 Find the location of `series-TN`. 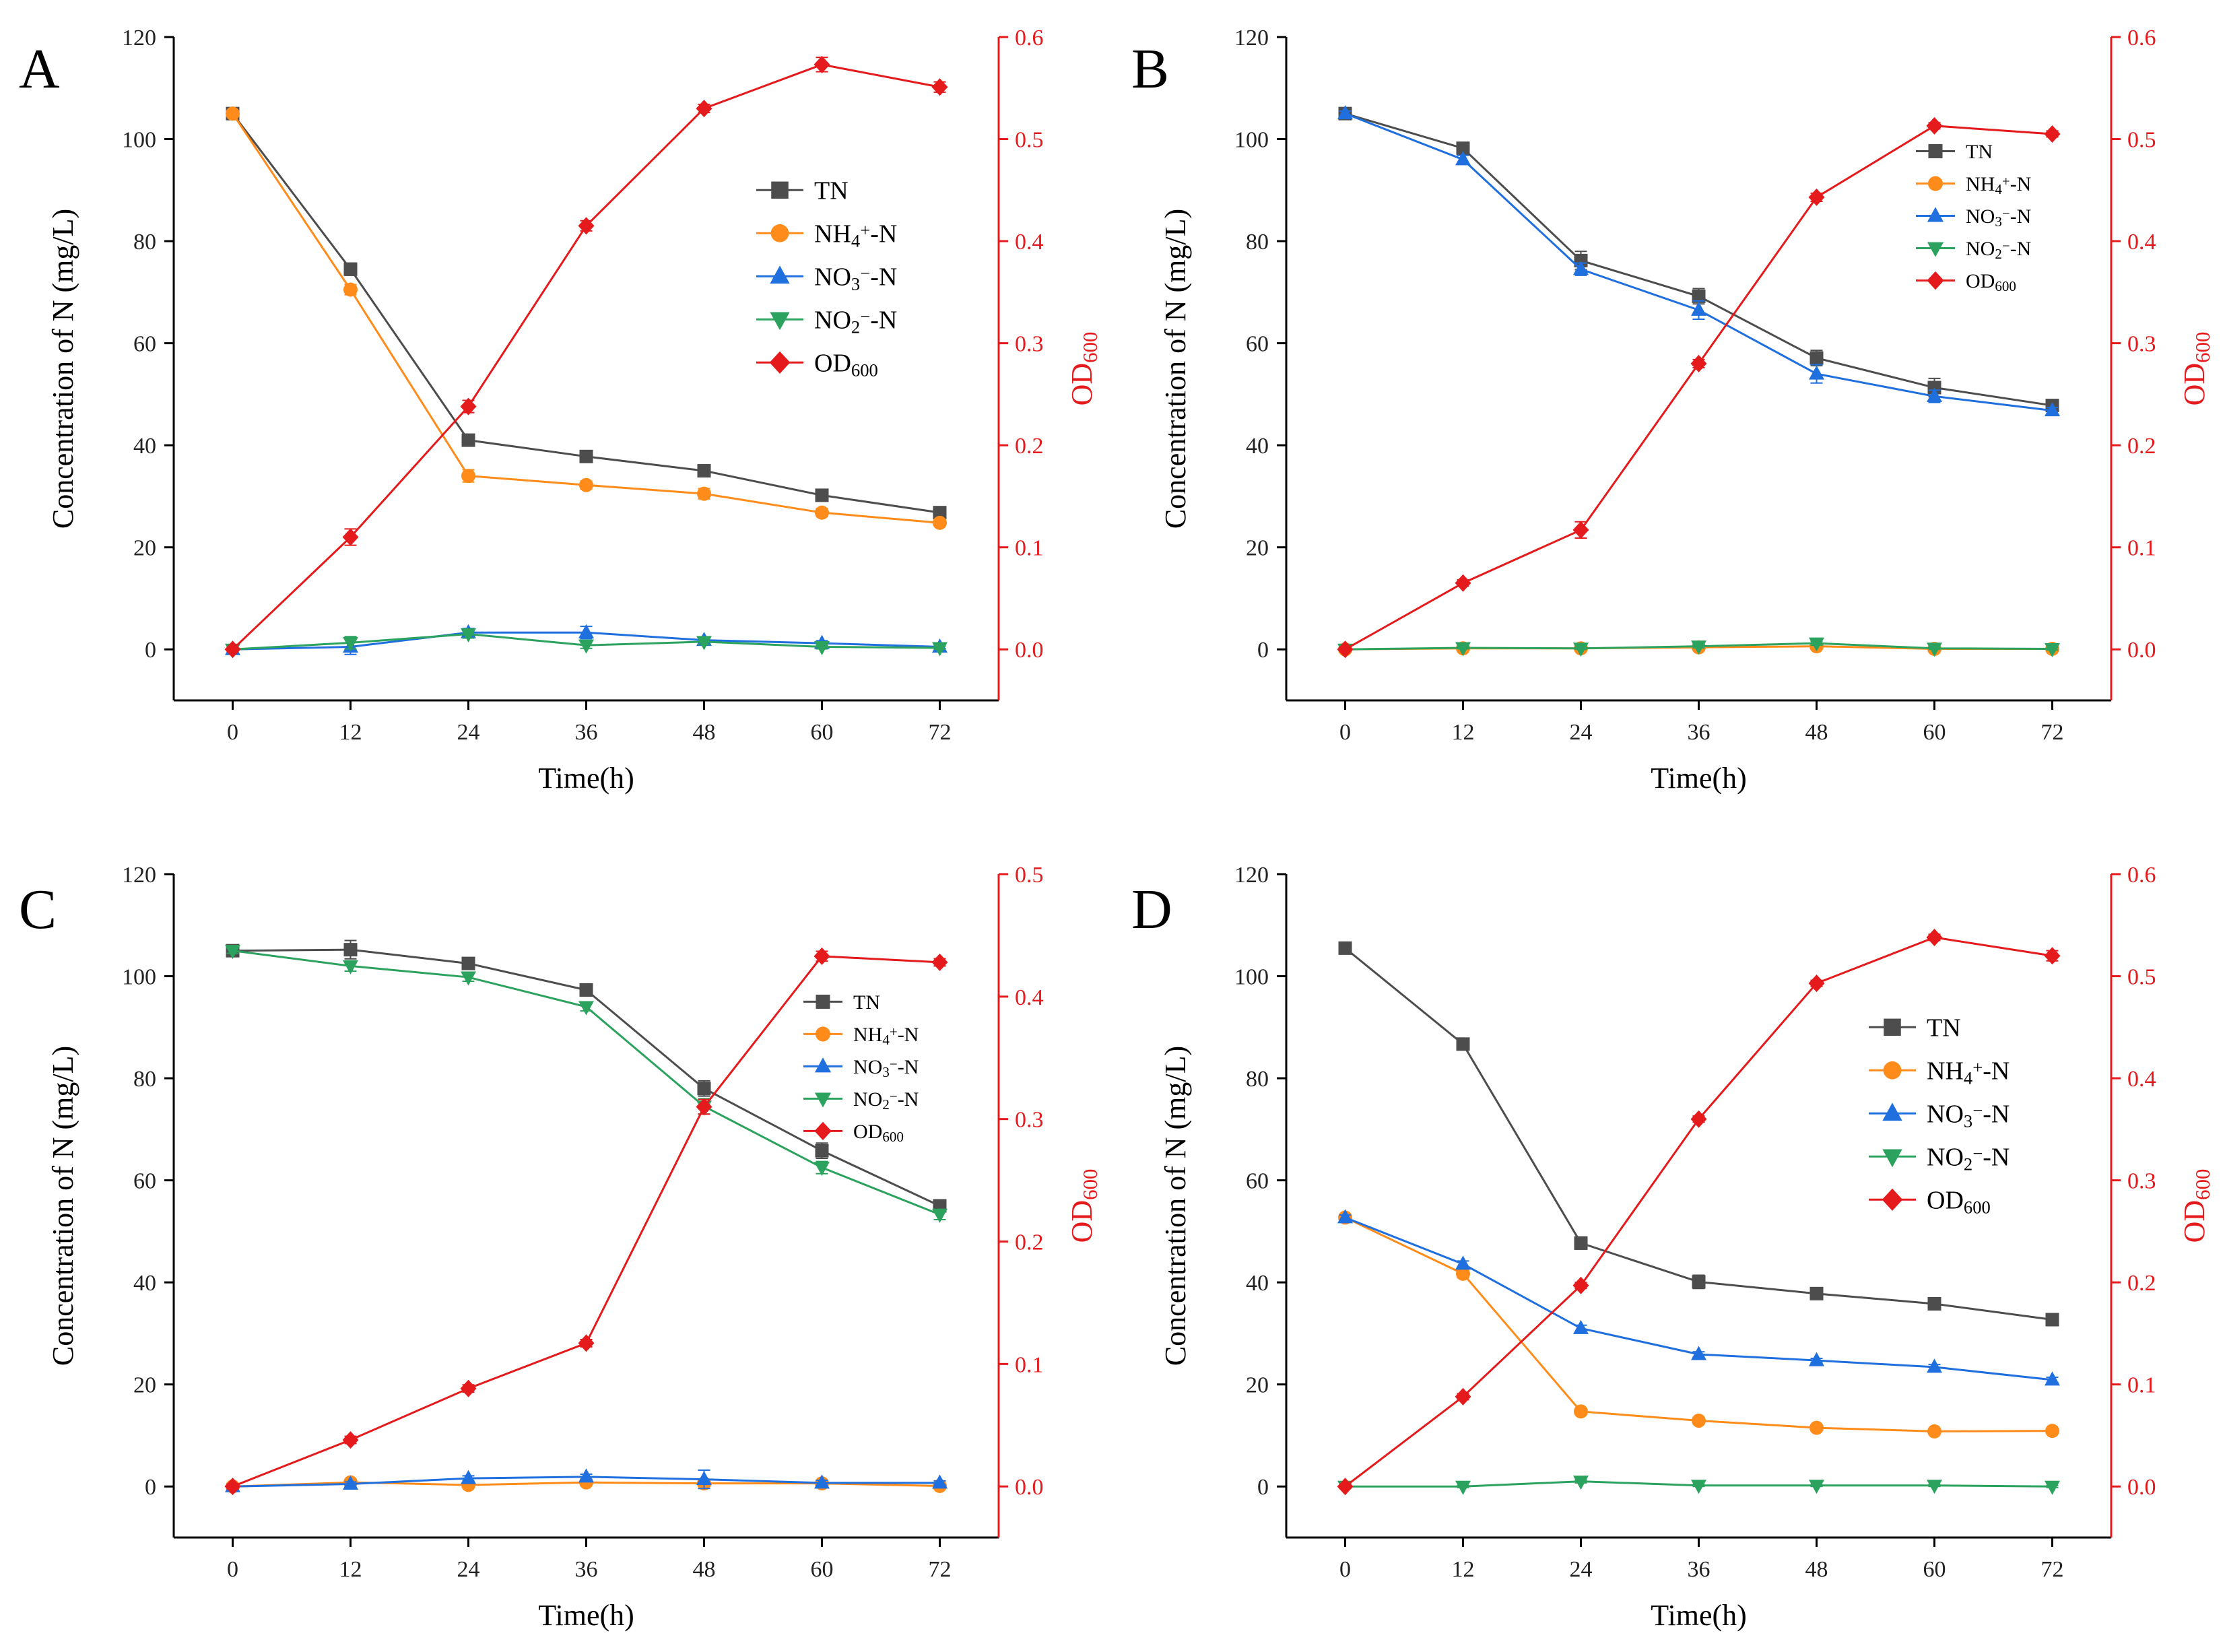

series-TN is located at coordinates (1698, 1134).